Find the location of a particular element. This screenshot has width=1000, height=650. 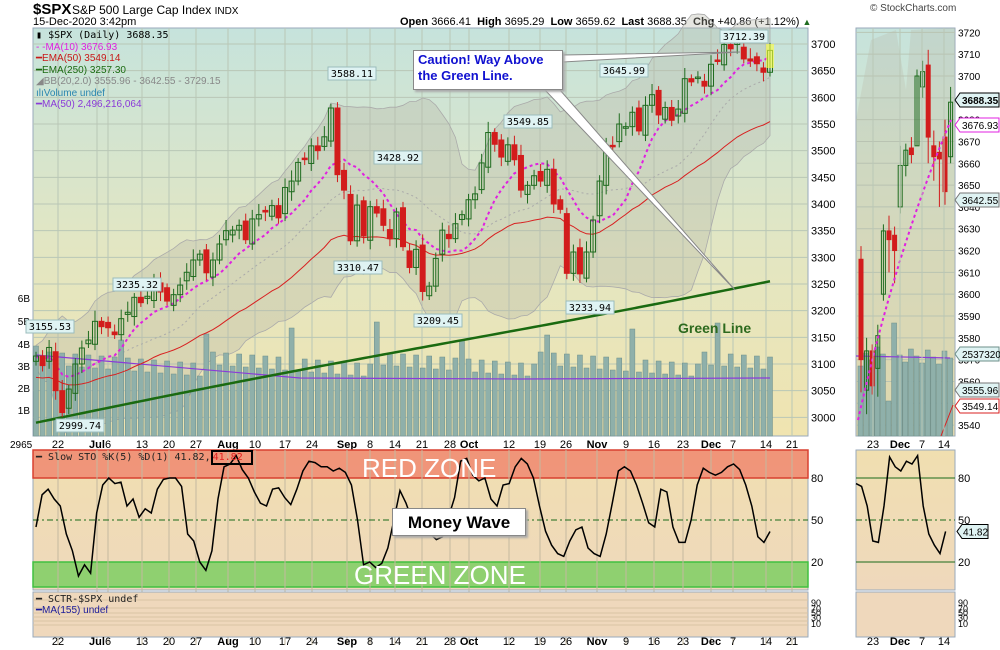

svg-text: 3588.11 is located at coordinates (352, 74).